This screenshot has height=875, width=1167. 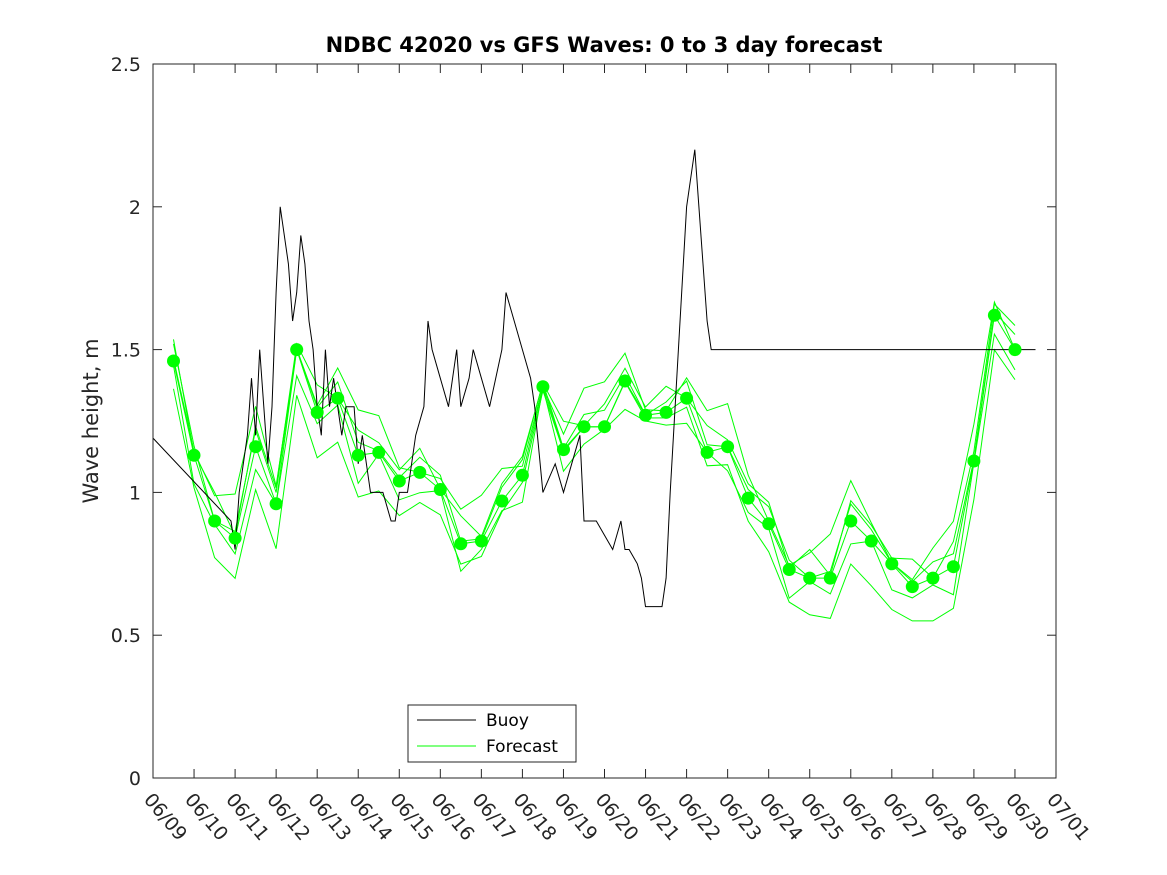 What do you see at coordinates (452, 817) in the screenshot?
I see `x-tick-label: 06/16` at bounding box center [452, 817].